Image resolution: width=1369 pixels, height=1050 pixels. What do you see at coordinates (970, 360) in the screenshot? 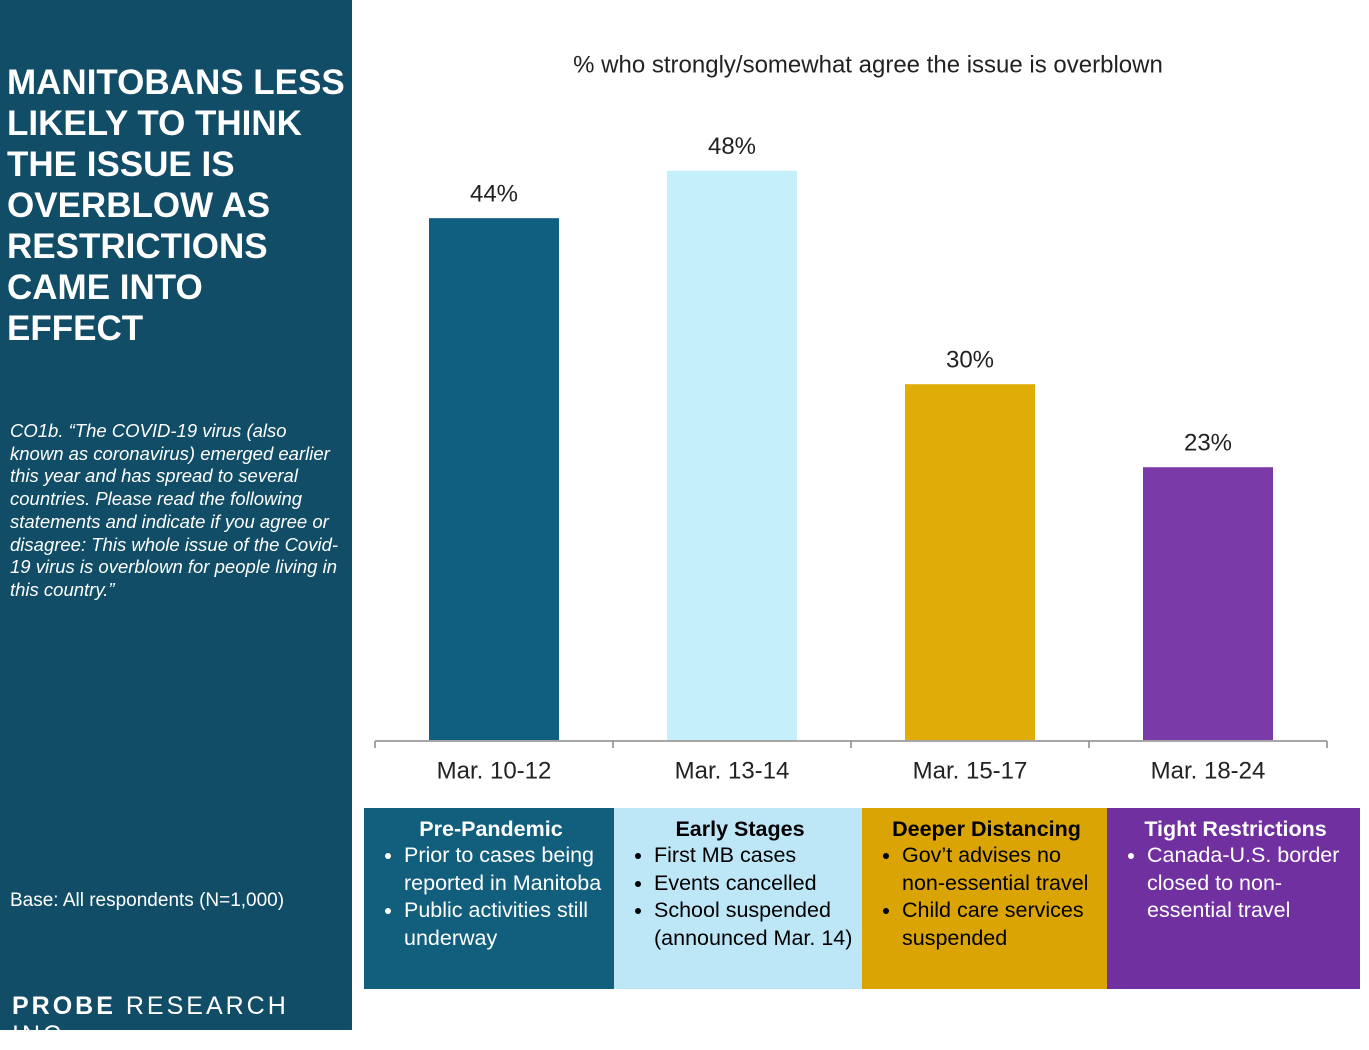
I see `value-label: 30%` at bounding box center [970, 360].